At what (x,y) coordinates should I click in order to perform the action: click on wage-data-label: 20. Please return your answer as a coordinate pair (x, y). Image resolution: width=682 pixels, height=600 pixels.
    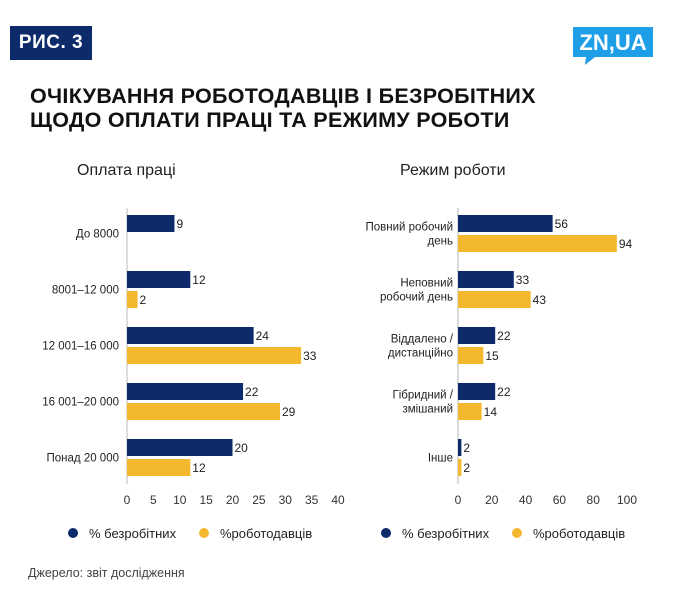
    Looking at the image, I should click on (242, 448).